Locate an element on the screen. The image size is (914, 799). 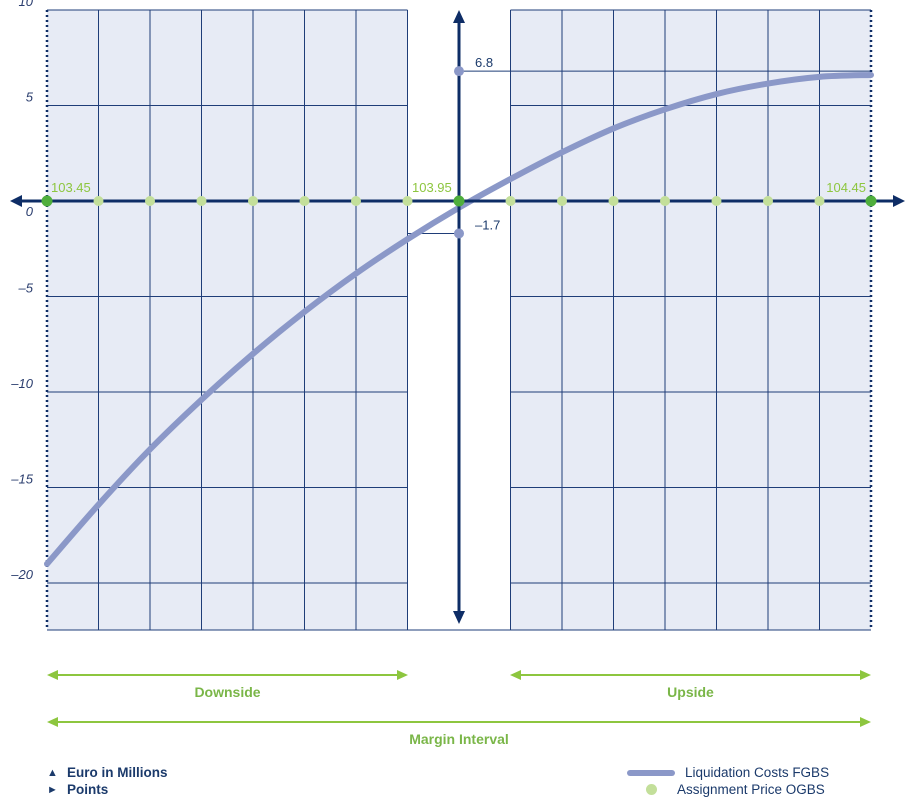
y-tick-label: –20 is located at coordinates (21, 574).